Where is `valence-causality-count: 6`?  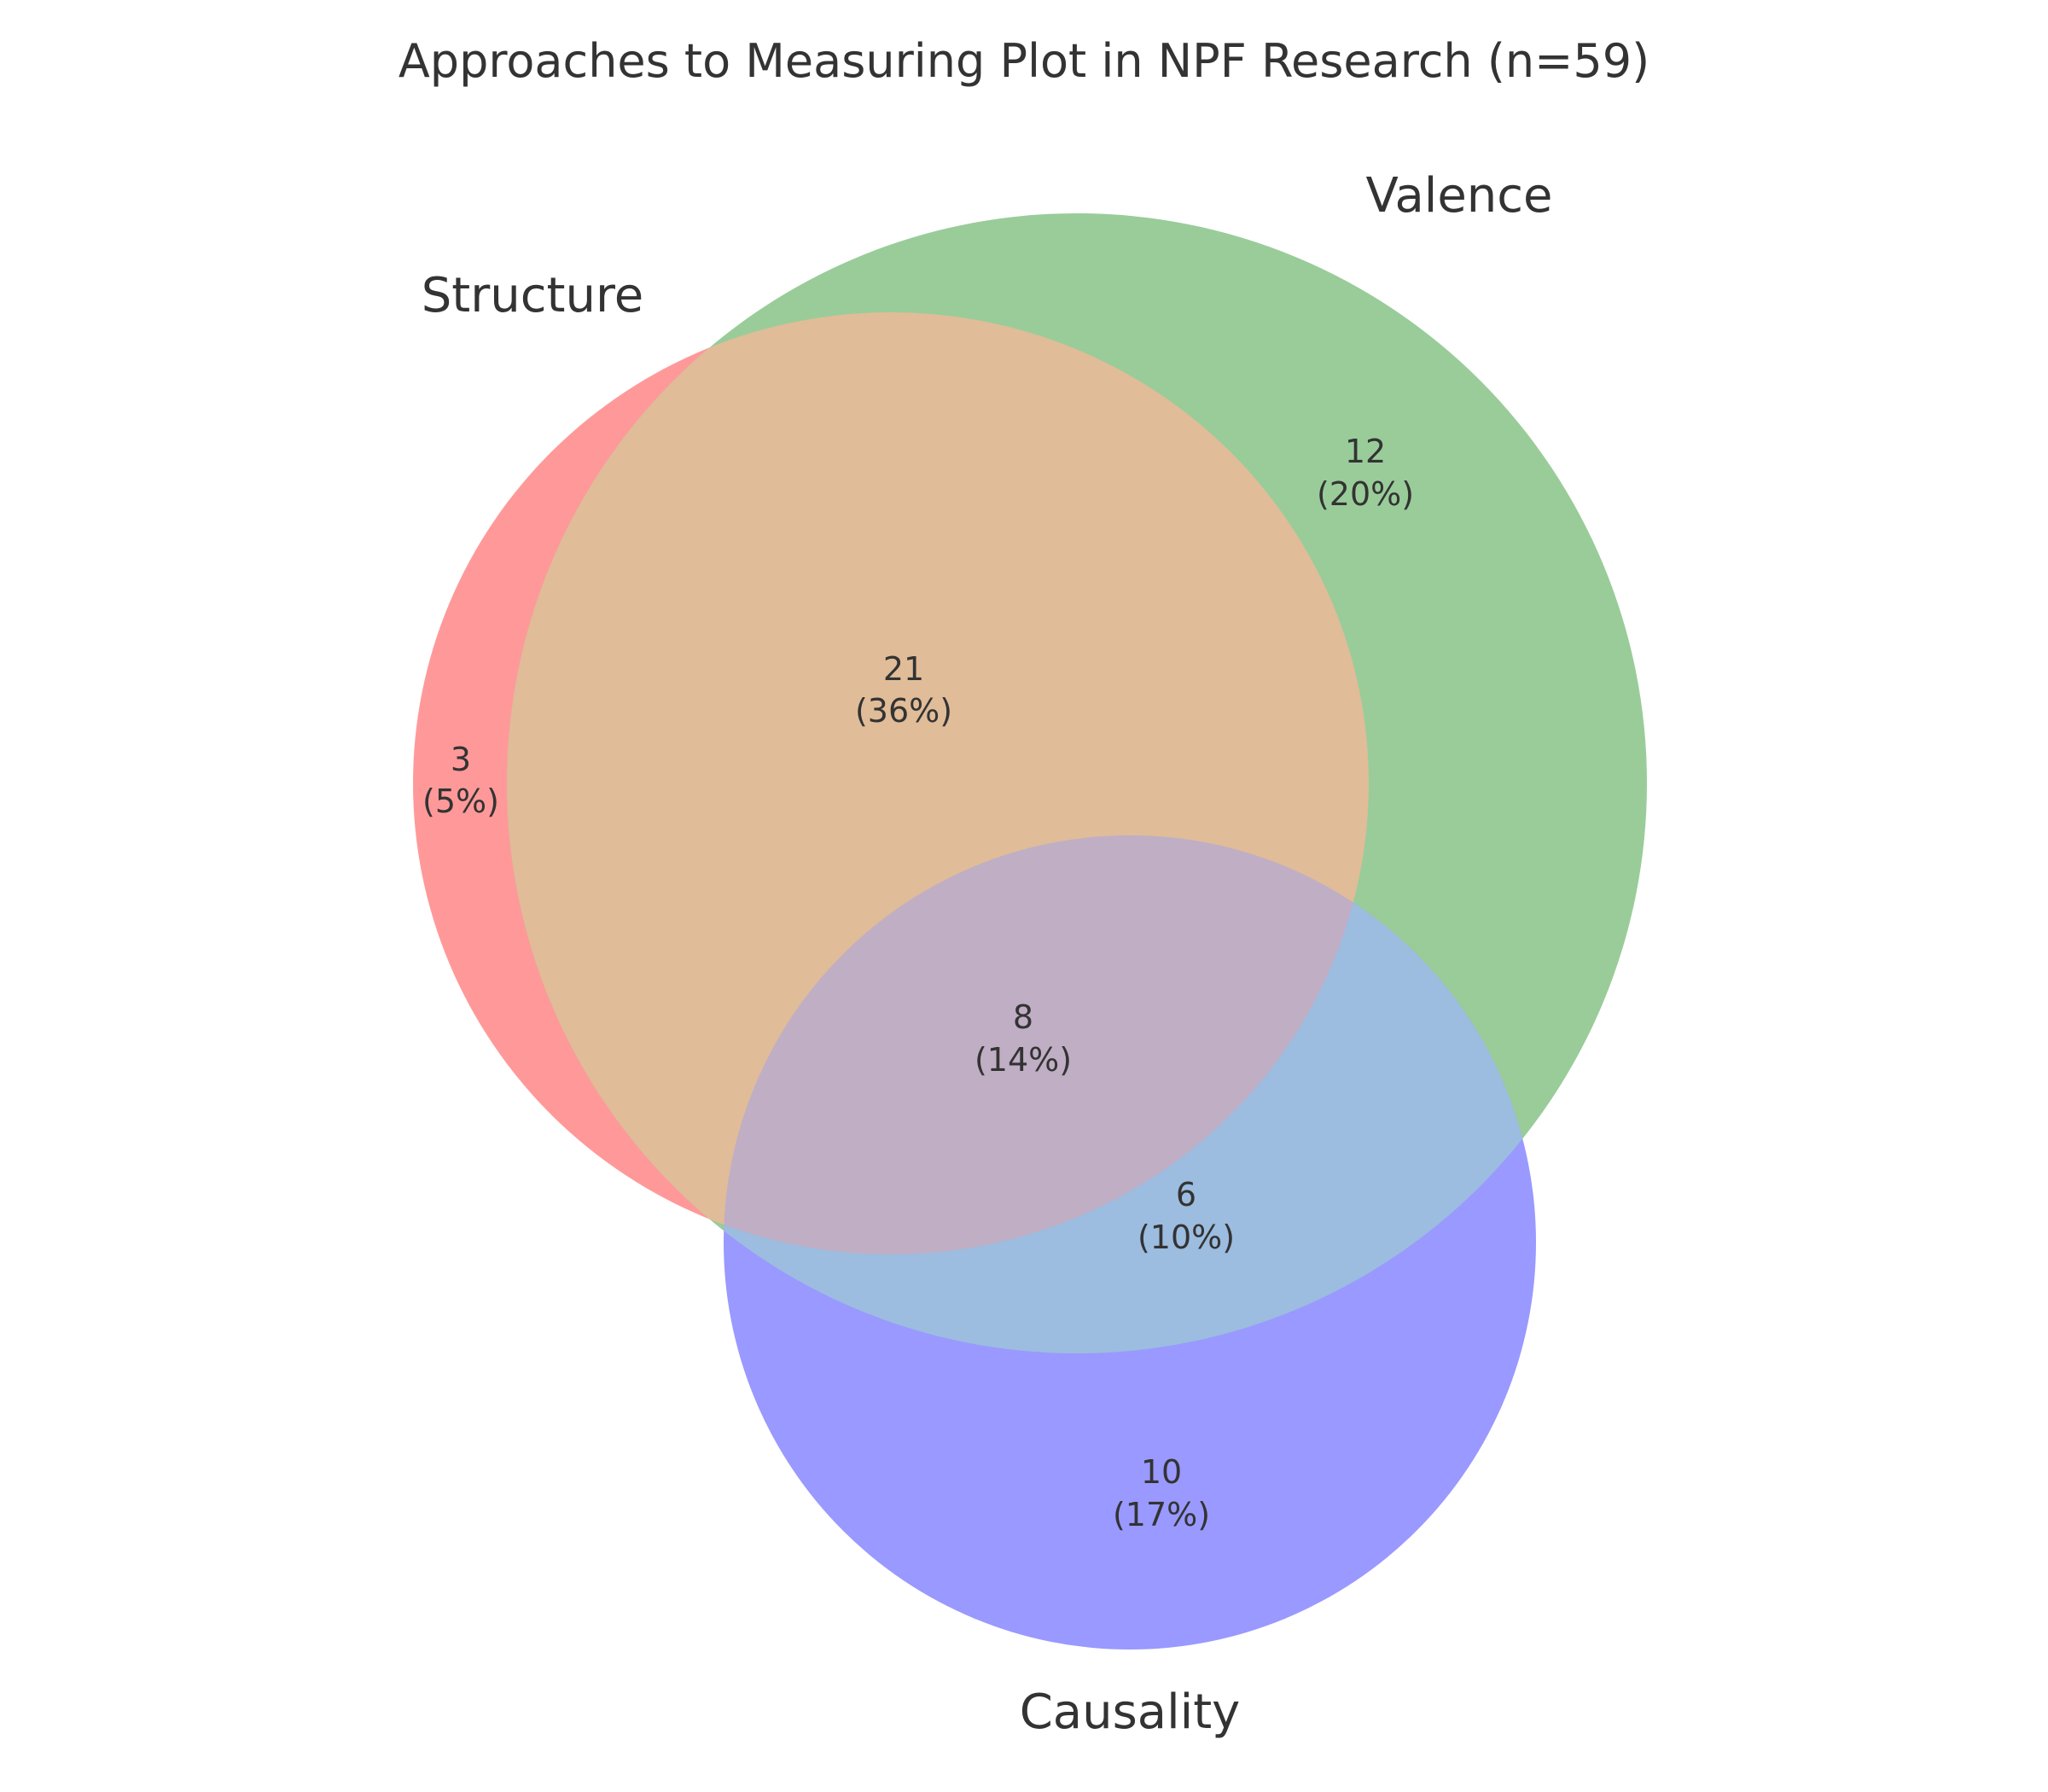
valence-causality-count: 6 is located at coordinates (1186, 1194).